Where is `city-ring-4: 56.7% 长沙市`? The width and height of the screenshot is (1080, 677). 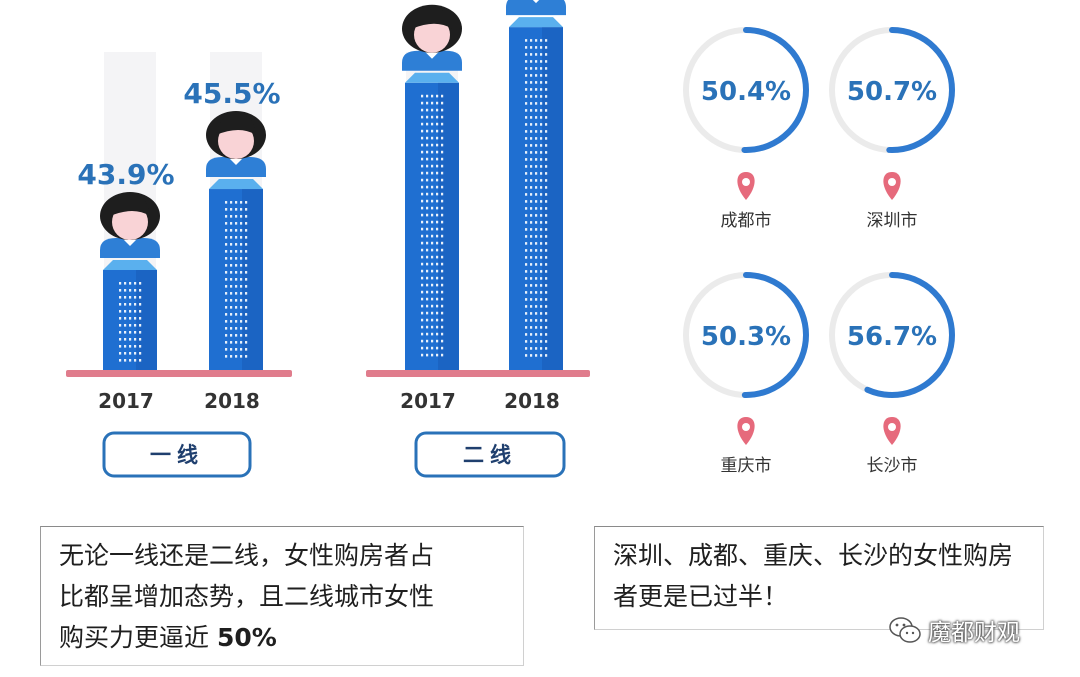
city-ring-4: 56.7% 长沙市 is located at coordinates (892, 374).